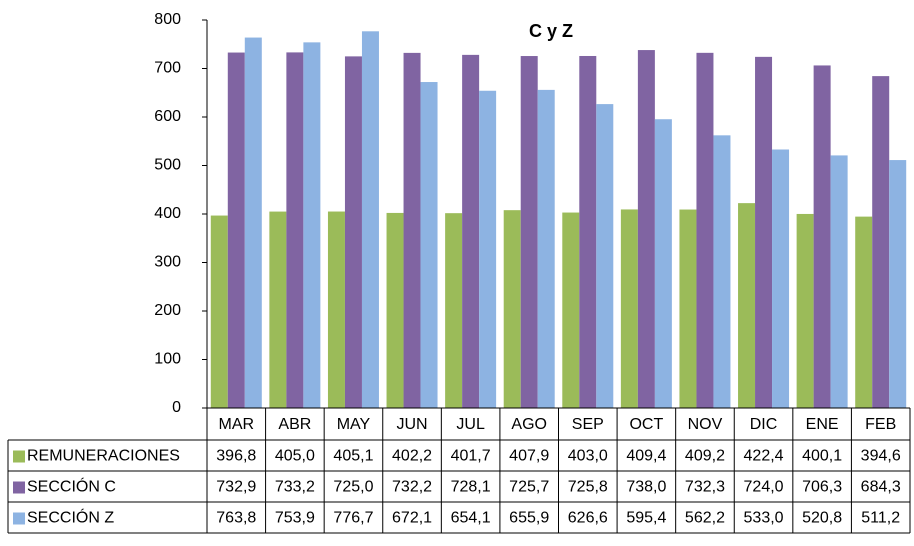 This screenshot has height=546, width=914. Describe the element at coordinates (529, 487) in the screenshot. I see `table-value: 725,7` at that location.